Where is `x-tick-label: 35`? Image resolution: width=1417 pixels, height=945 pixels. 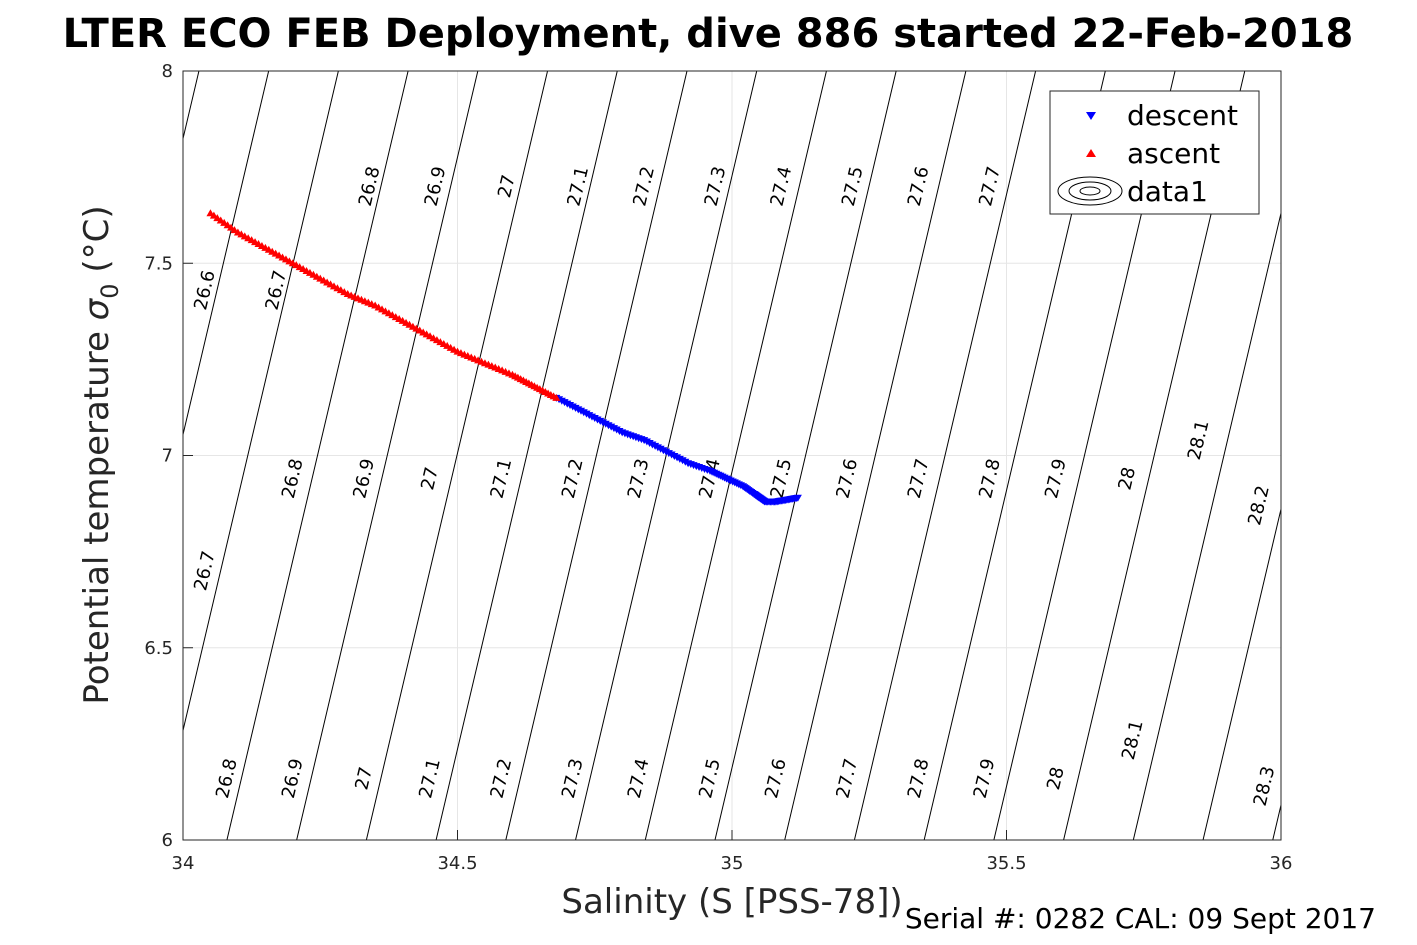
x-tick-label: 35 is located at coordinates (732, 863).